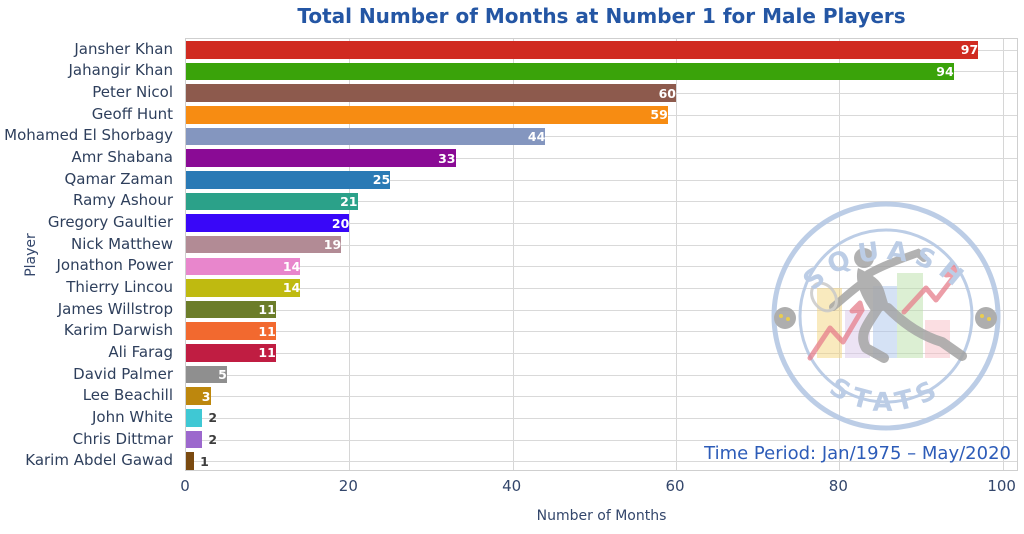  What do you see at coordinates (348, 486) in the screenshot?
I see `x-tick-label: 20` at bounding box center [348, 486].